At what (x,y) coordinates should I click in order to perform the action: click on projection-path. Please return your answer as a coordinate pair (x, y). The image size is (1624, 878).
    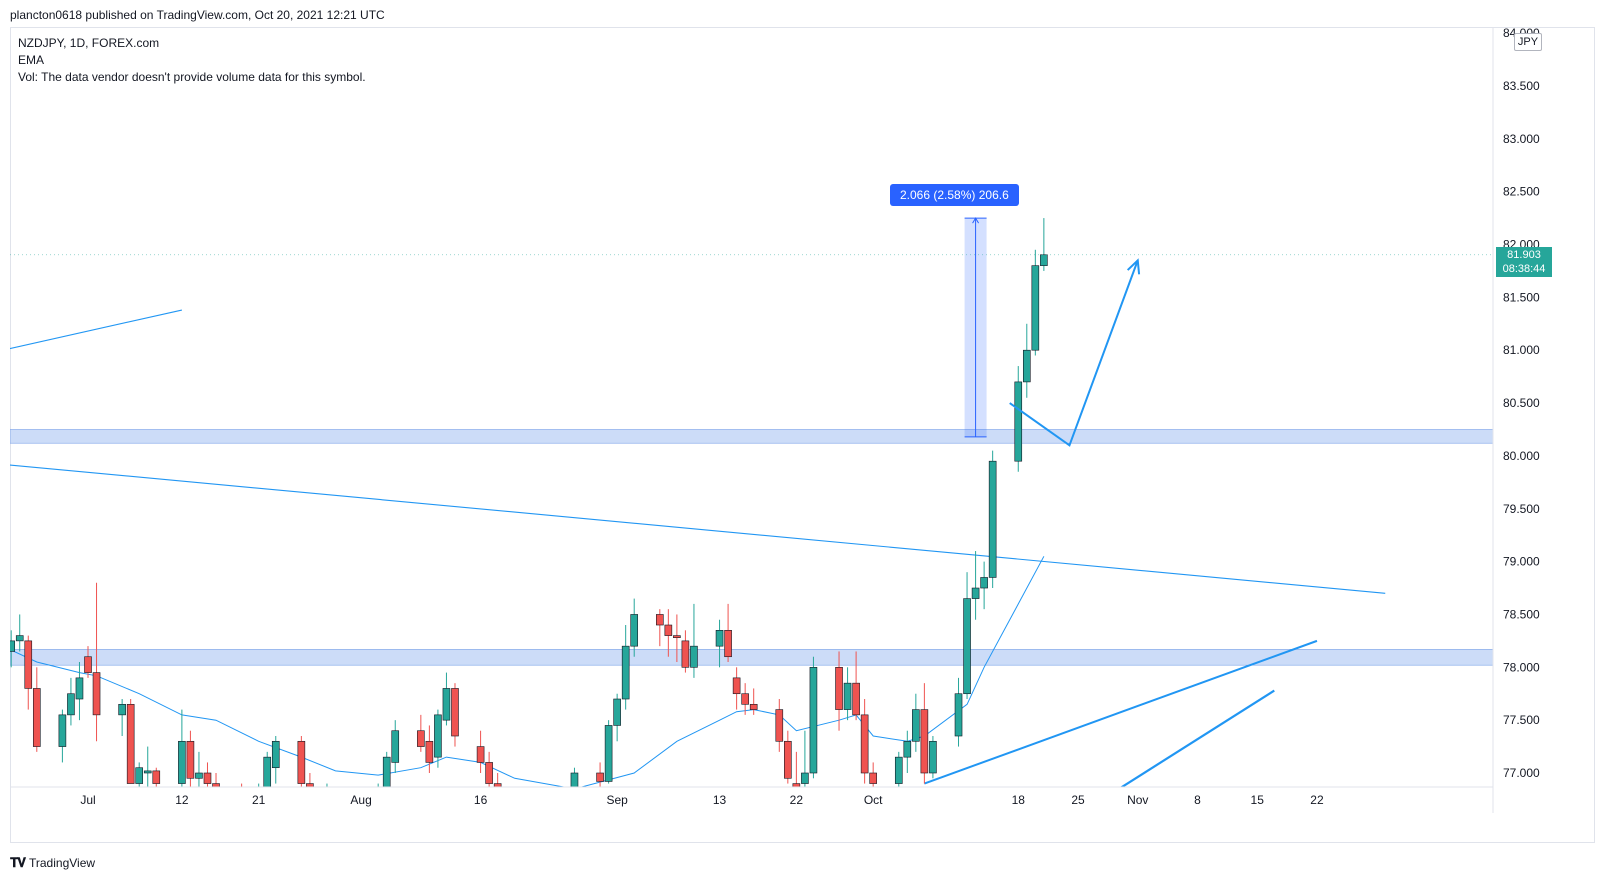
    Looking at the image, I should click on (1074, 353).